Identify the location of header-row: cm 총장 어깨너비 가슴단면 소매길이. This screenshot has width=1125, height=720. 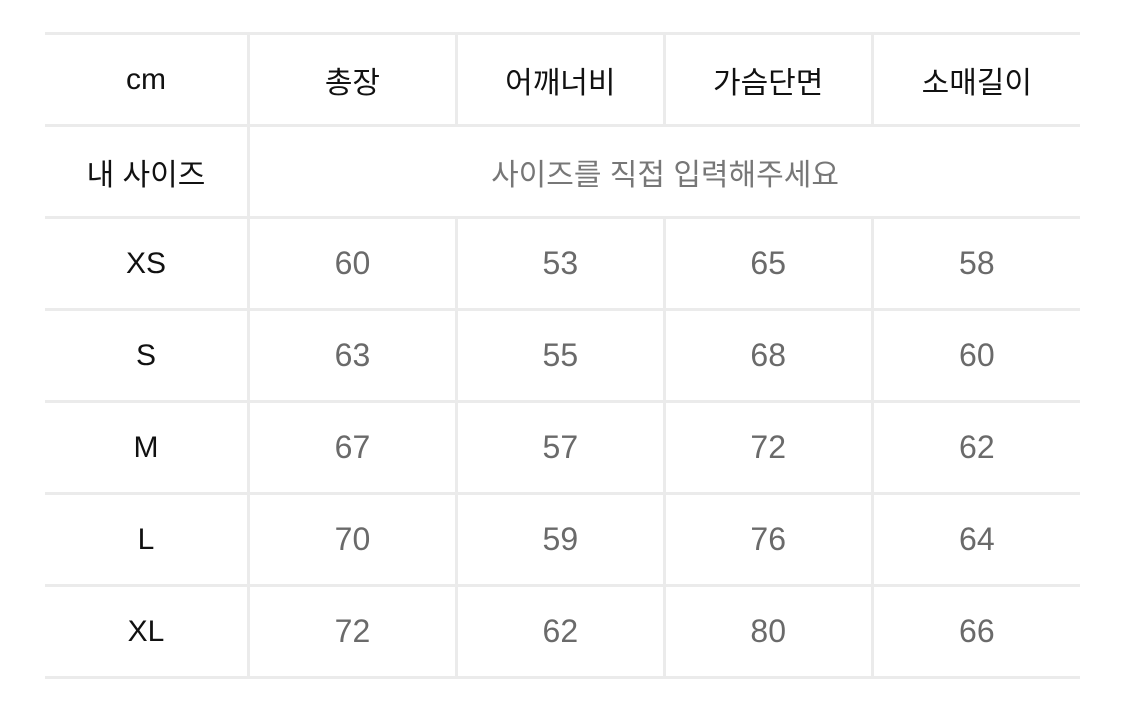
(562, 79).